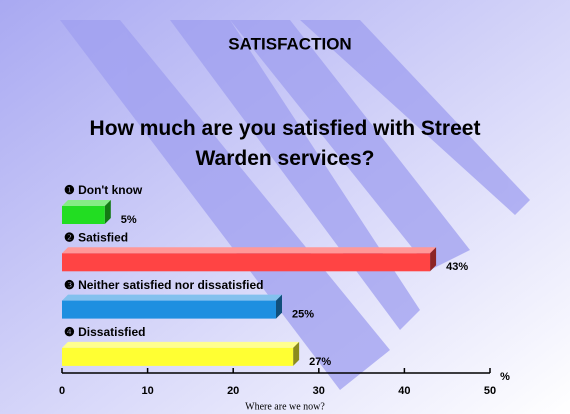  What do you see at coordinates (104, 332) in the screenshot?
I see `category-label: ❹ Dissatisfied` at bounding box center [104, 332].